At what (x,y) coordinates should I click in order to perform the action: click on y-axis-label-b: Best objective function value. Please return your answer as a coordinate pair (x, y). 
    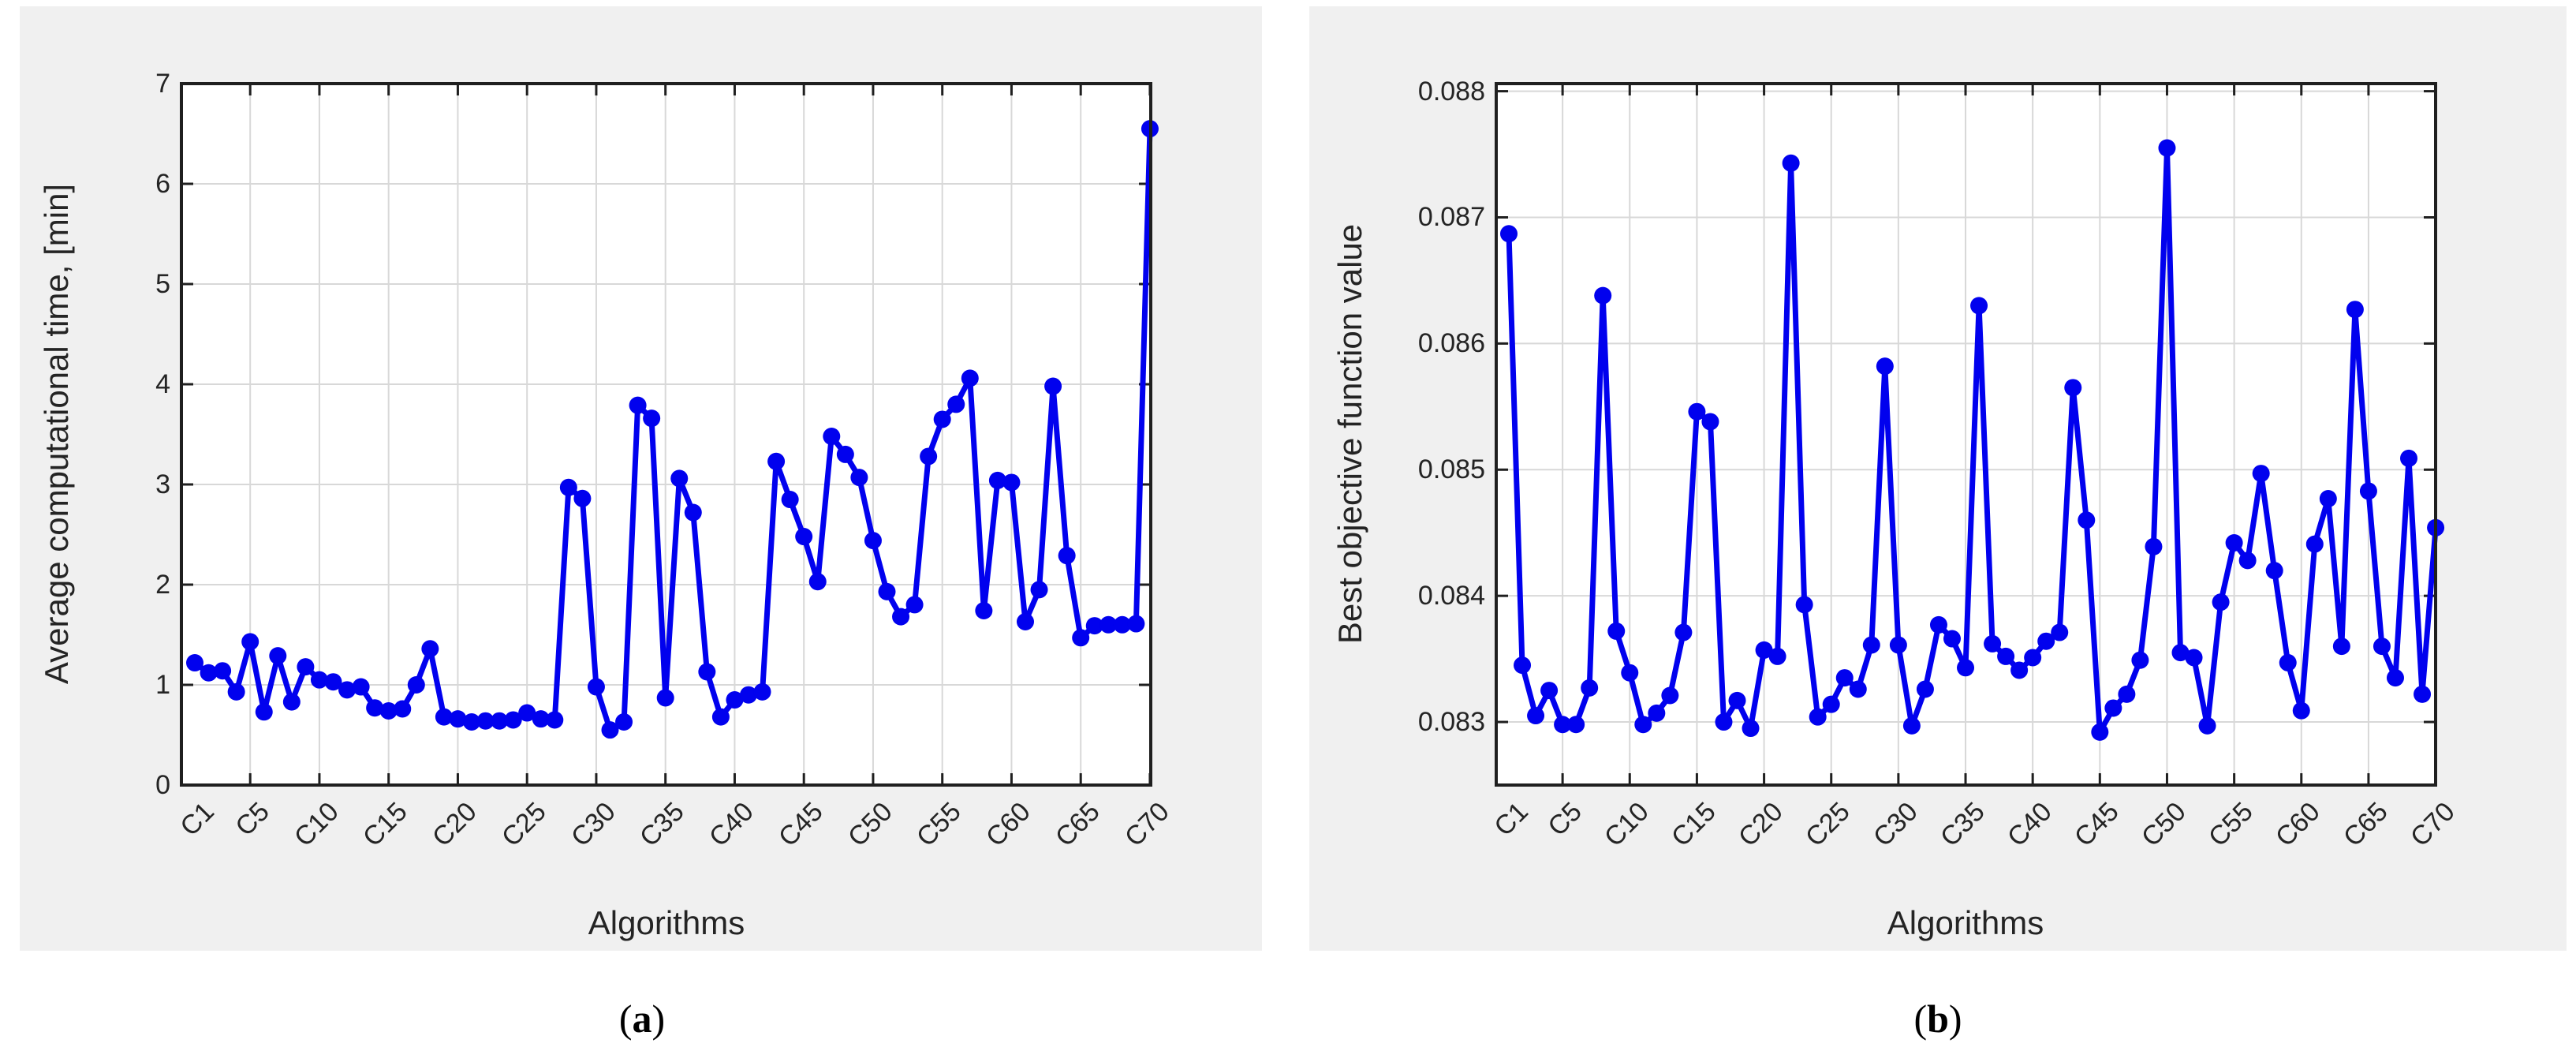
    Looking at the image, I should click on (1349, 434).